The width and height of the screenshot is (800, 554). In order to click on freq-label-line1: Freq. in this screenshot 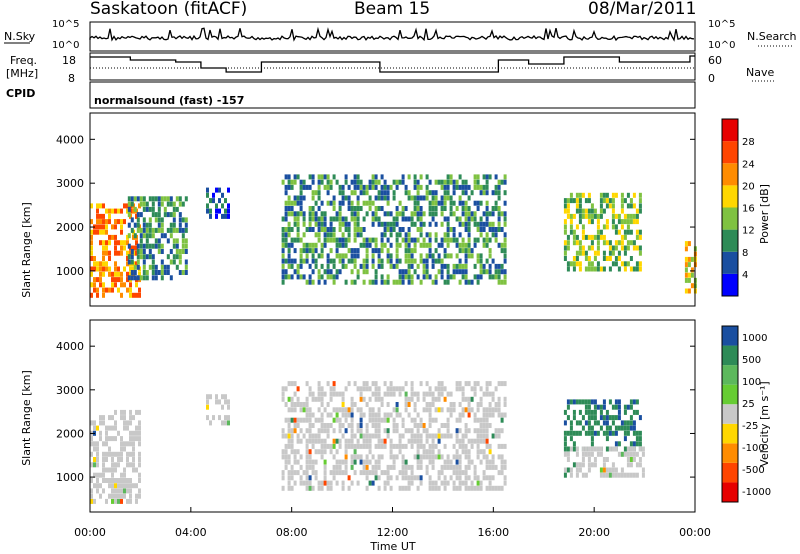, I will do `click(23, 60)`.